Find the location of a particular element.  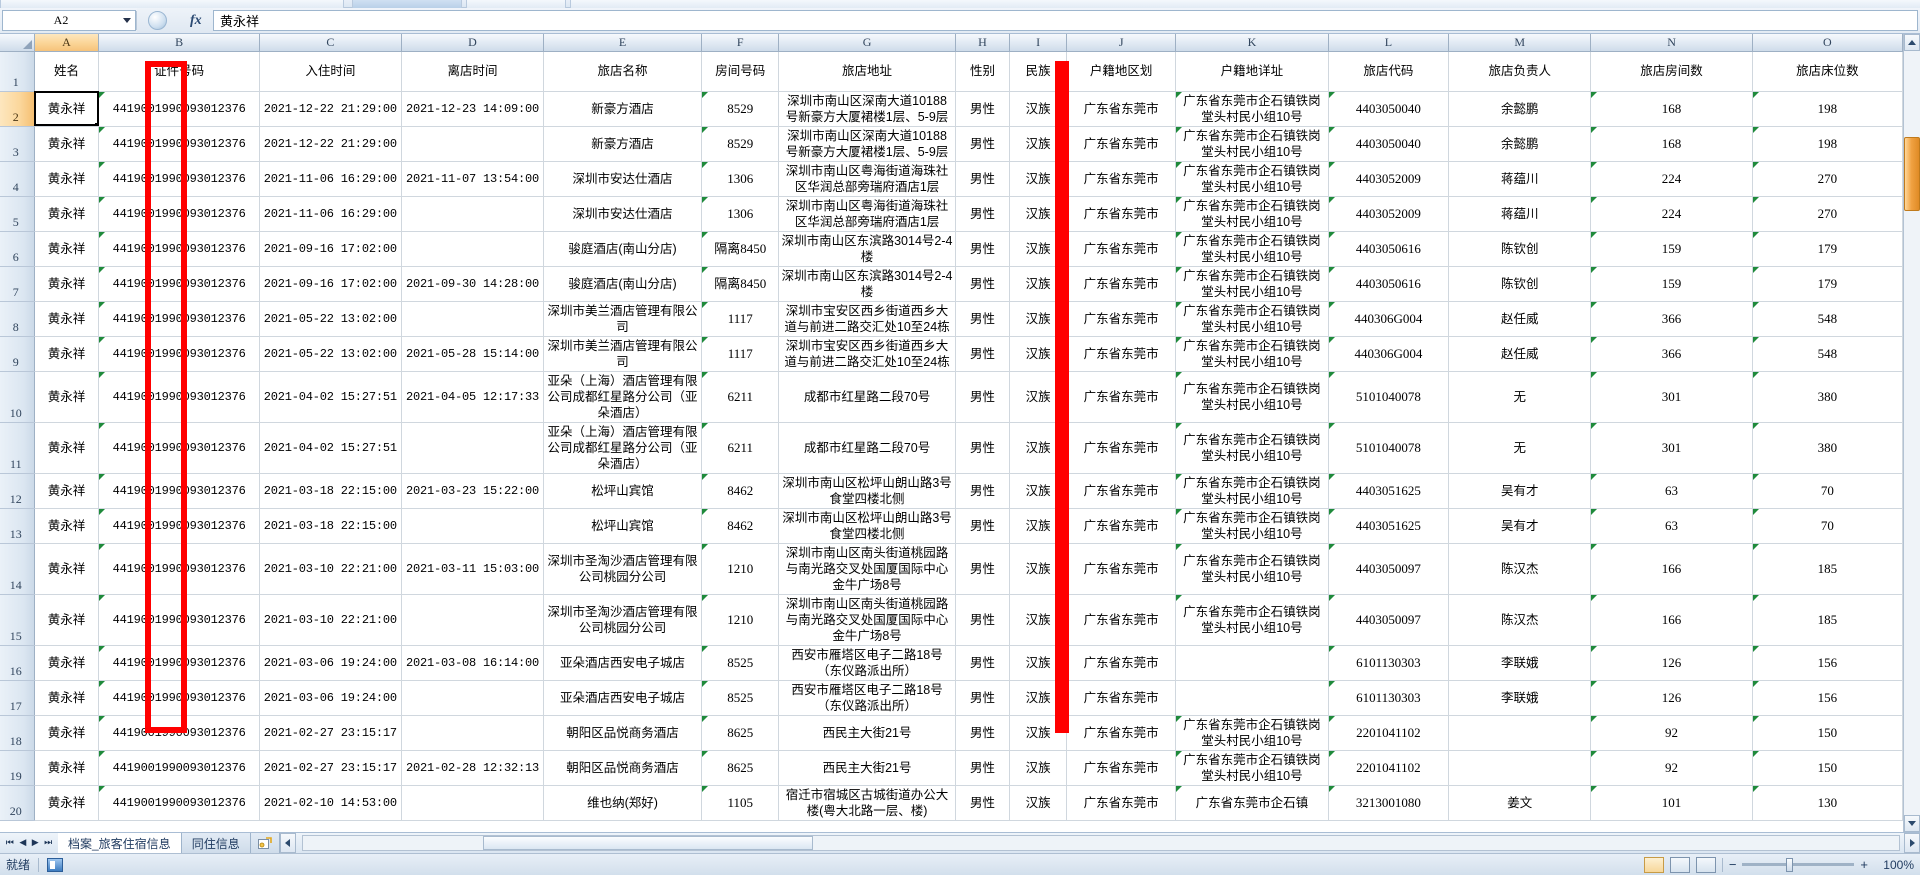

cell-K20: 广东省东莞市企石镇 is located at coordinates (1252, 803).